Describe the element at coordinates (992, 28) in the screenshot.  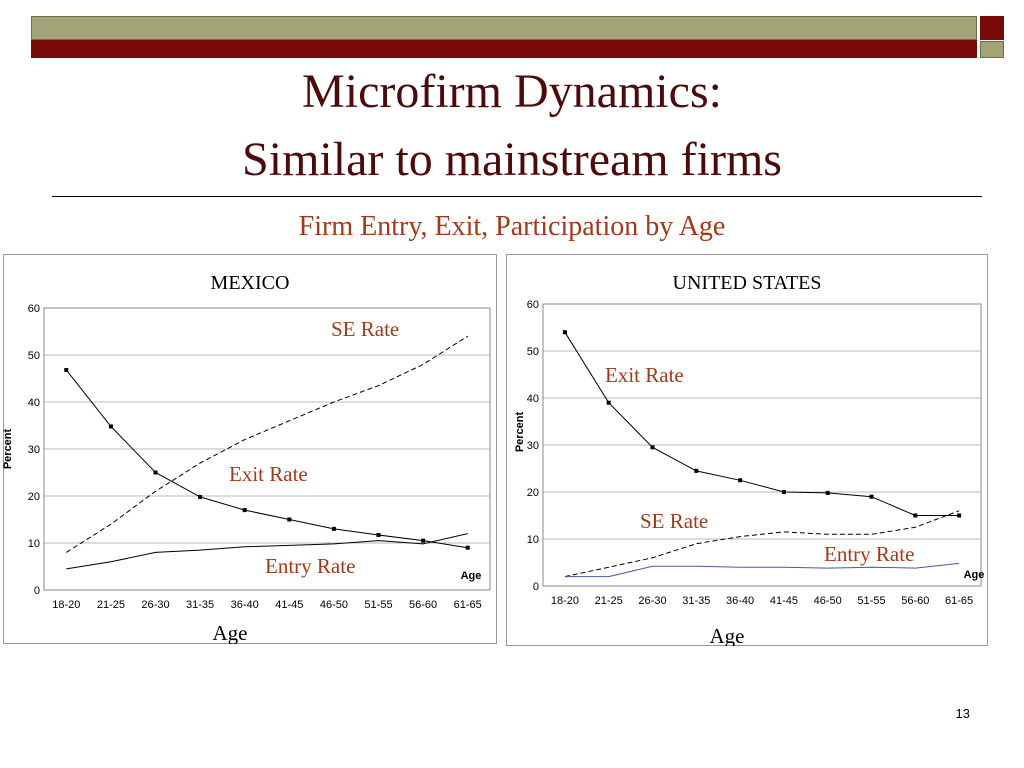
I see `corner-square-maroon` at that location.